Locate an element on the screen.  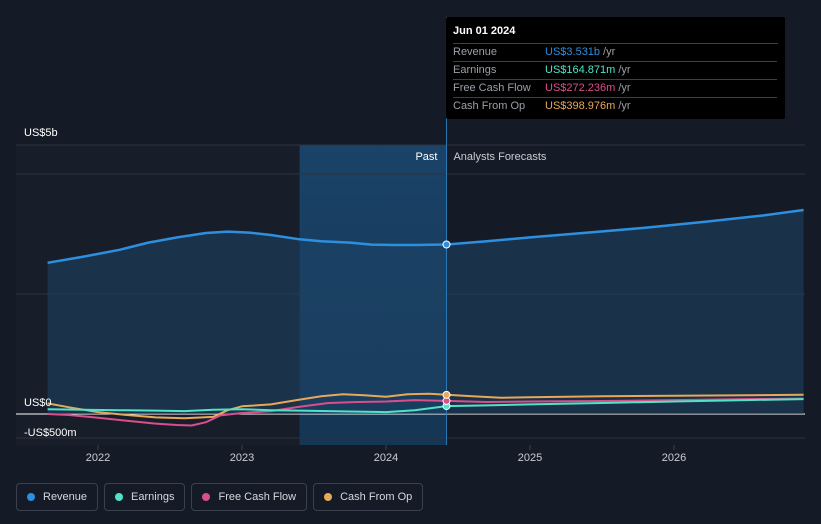
tooltip-row-name: Free Cash Flow is located at coordinates (492, 88).